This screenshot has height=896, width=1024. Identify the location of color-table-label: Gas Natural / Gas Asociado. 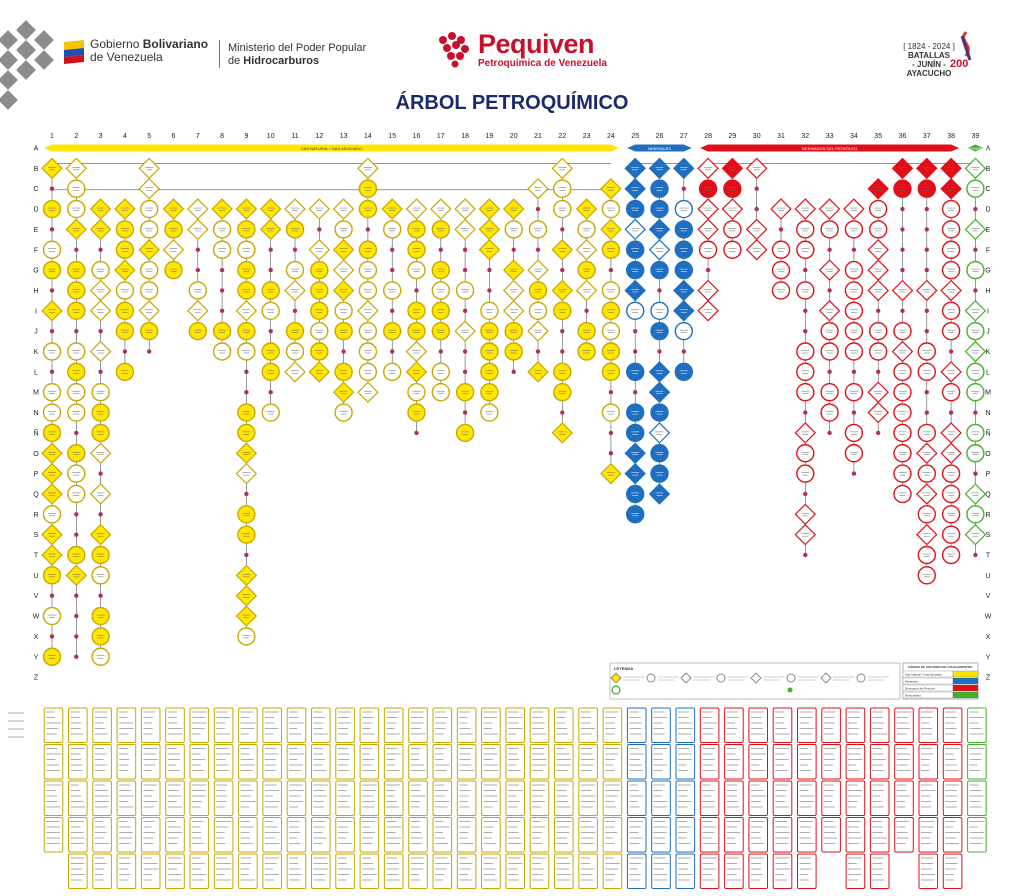
(923, 674).